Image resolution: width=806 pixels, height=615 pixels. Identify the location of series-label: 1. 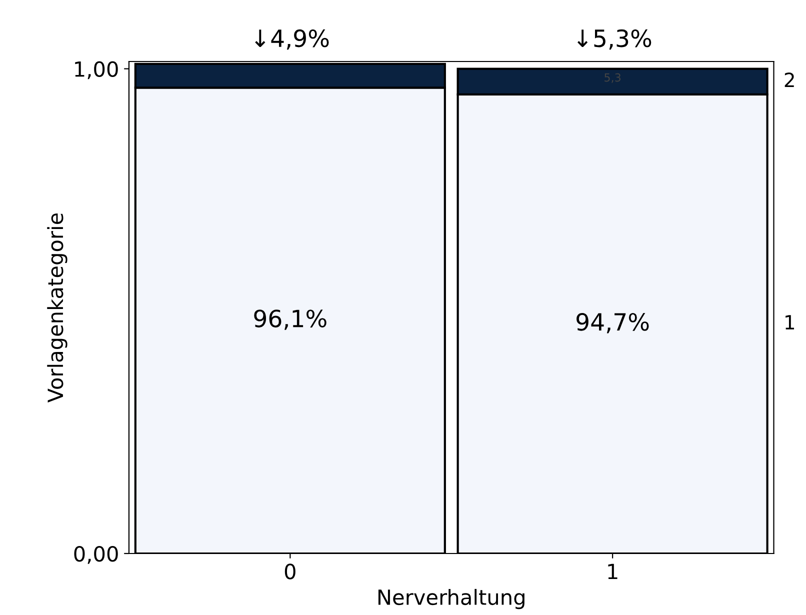
(790, 322).